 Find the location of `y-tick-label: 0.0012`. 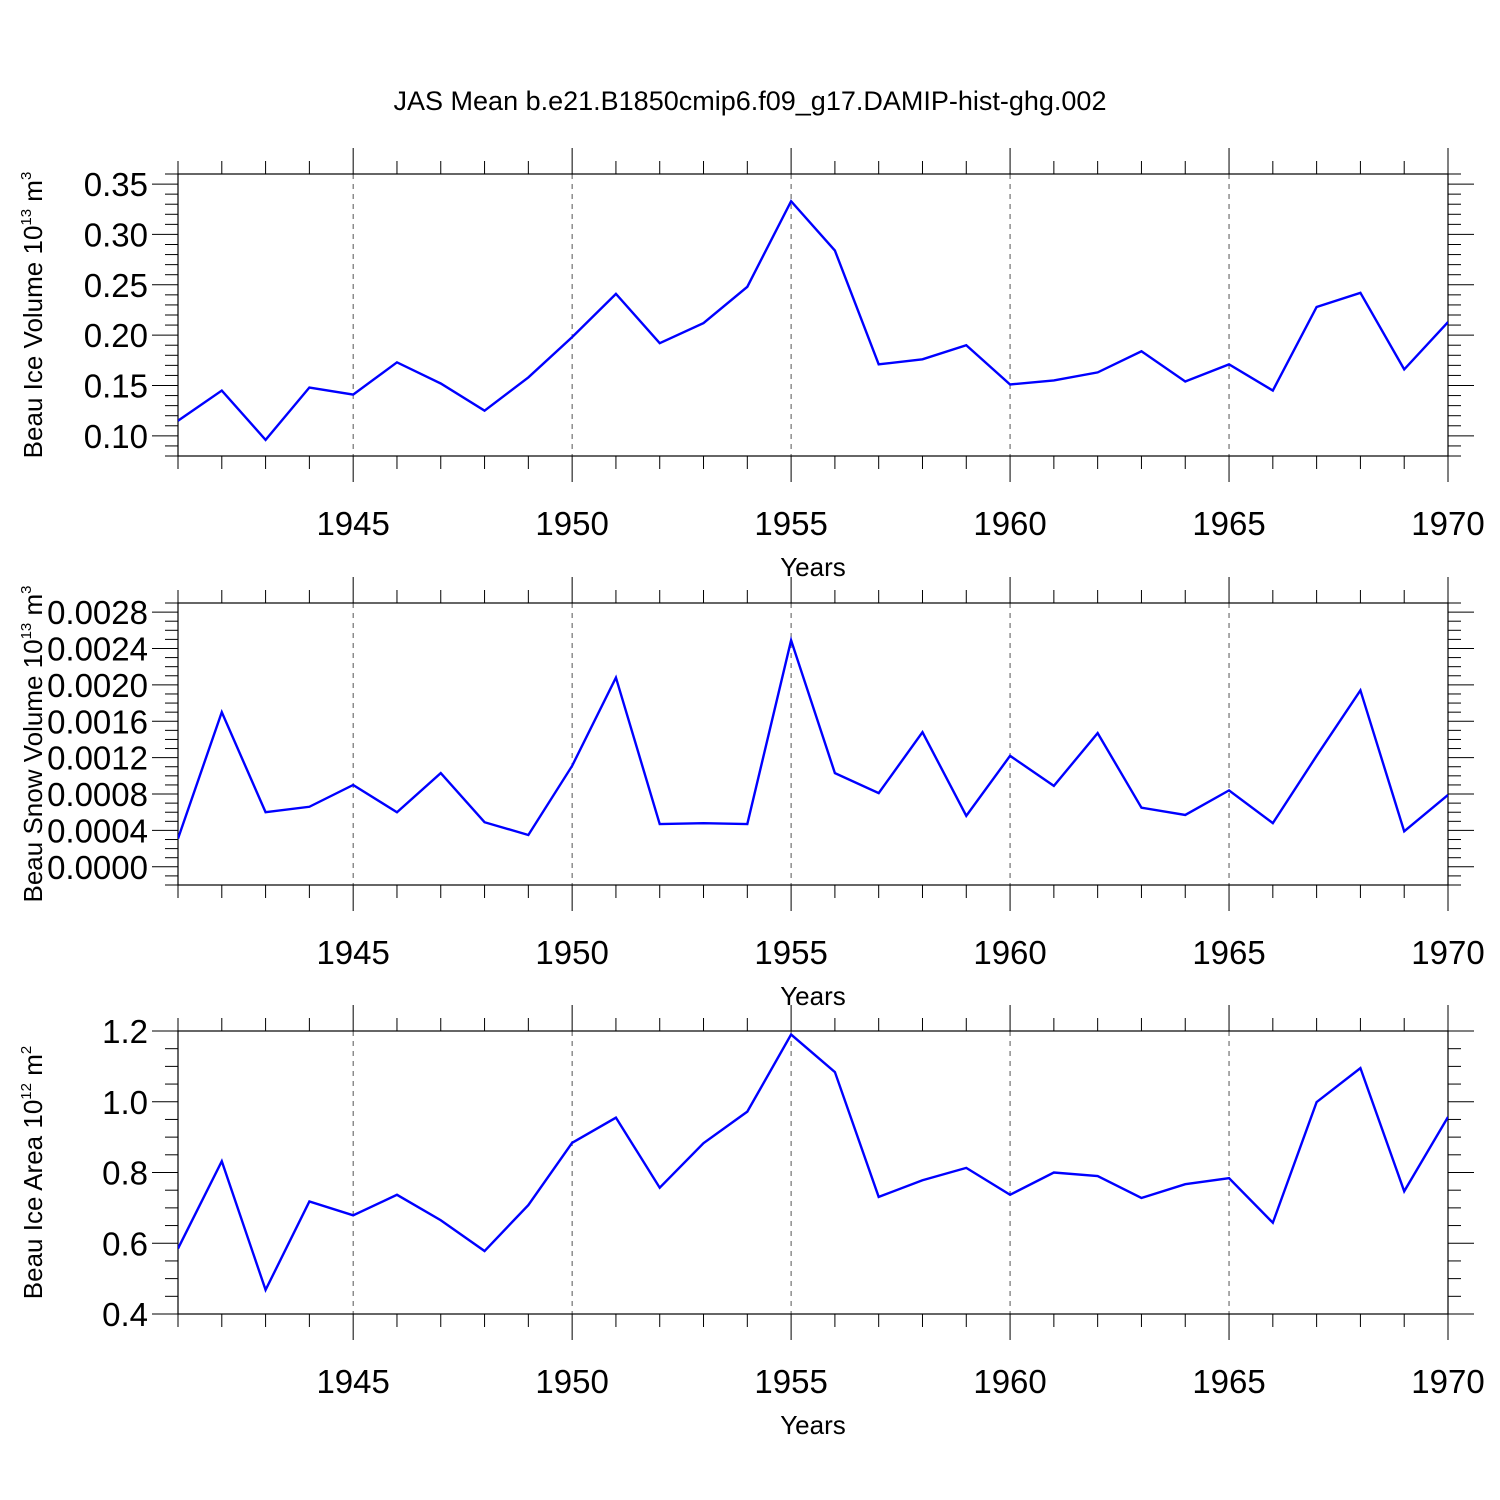

y-tick-label: 0.0012 is located at coordinates (97, 758).